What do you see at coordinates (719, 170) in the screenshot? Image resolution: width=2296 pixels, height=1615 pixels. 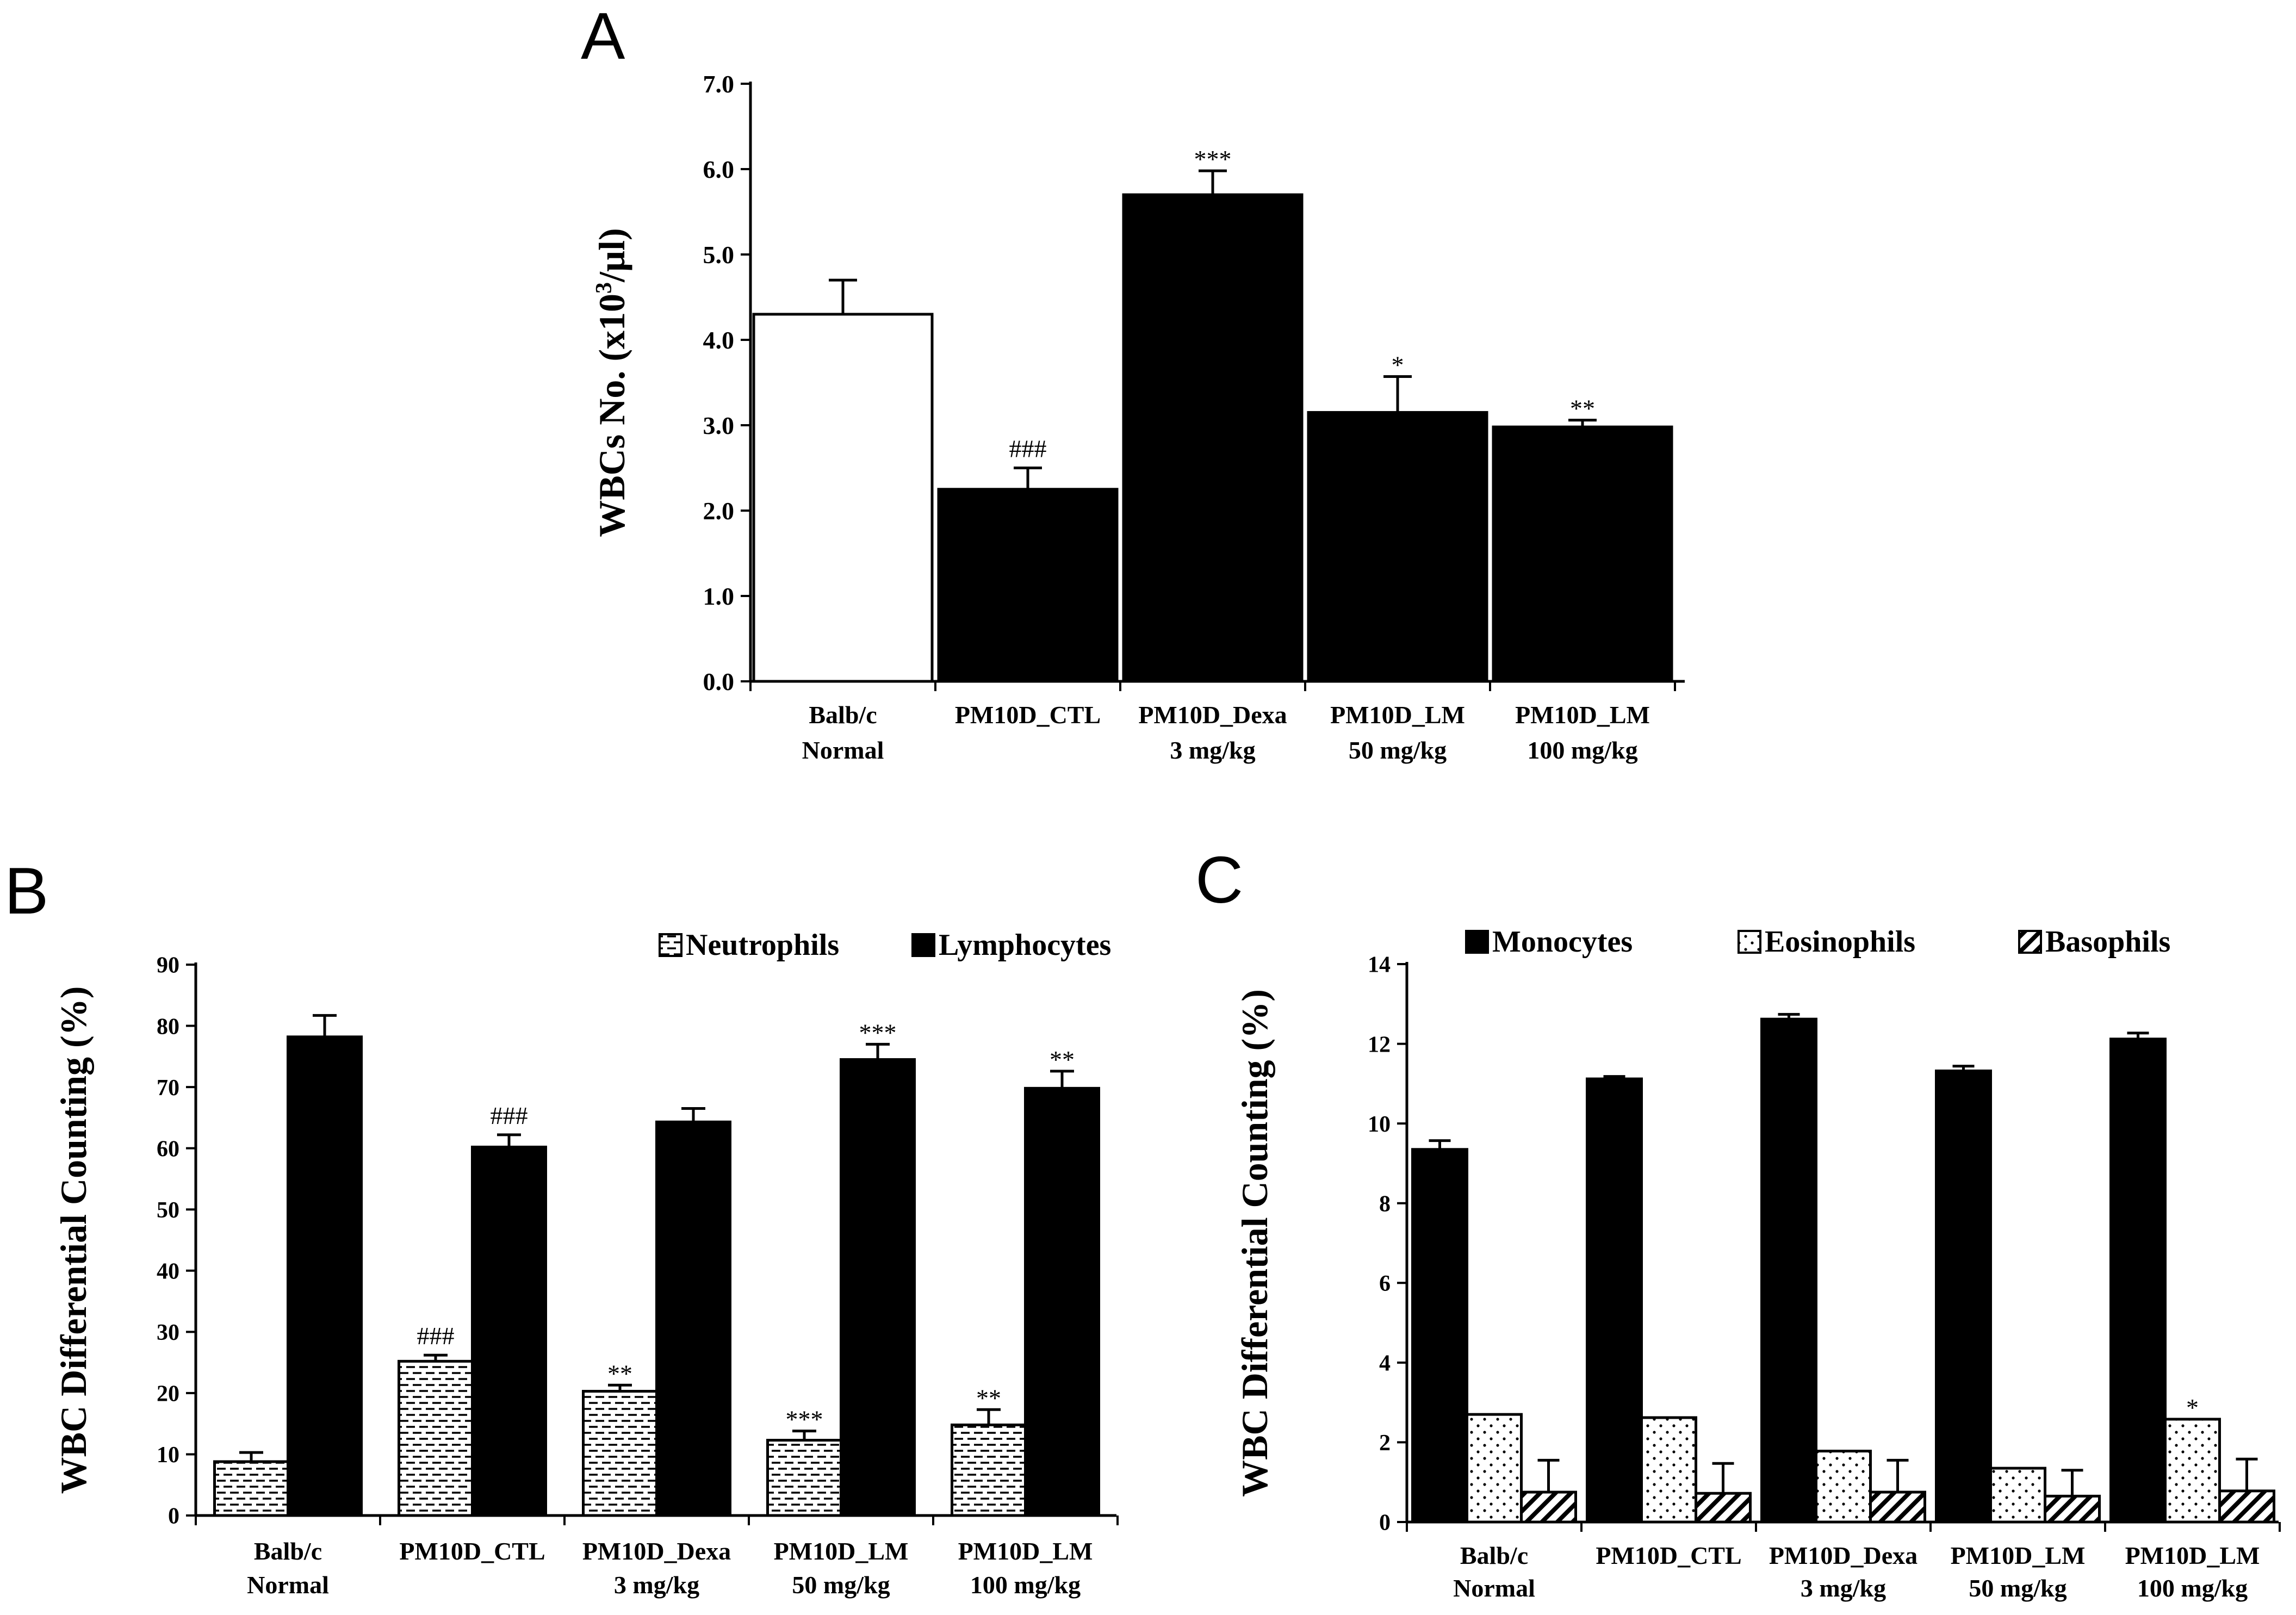 I see `y-tick-label: 6.0` at bounding box center [719, 170].